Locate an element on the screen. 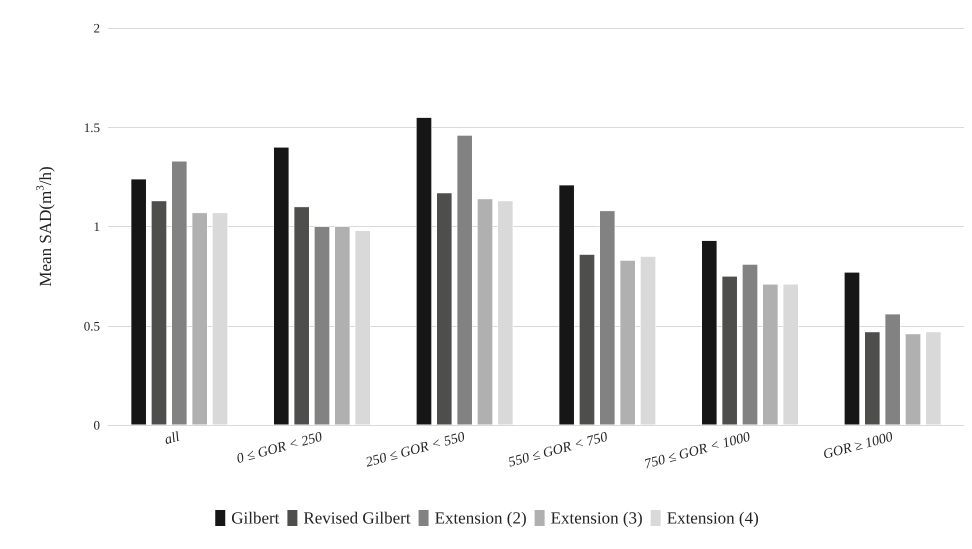 The image size is (972, 549). x-tick-label: 550 ≤ GOR < 750 is located at coordinates (558, 450).